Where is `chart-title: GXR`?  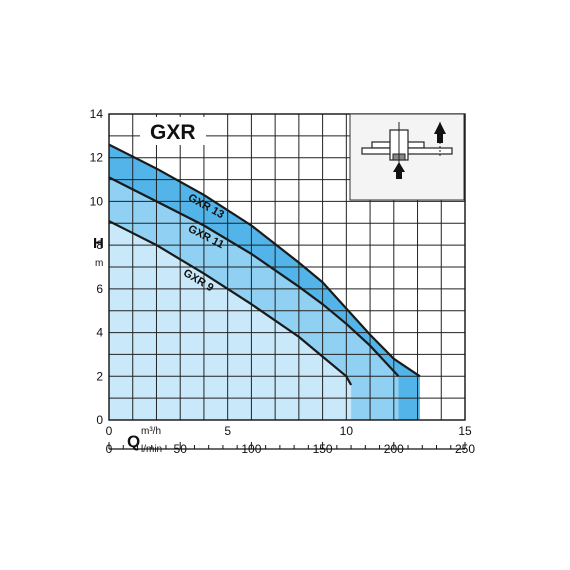
chart-title: GXR is located at coordinates (173, 132).